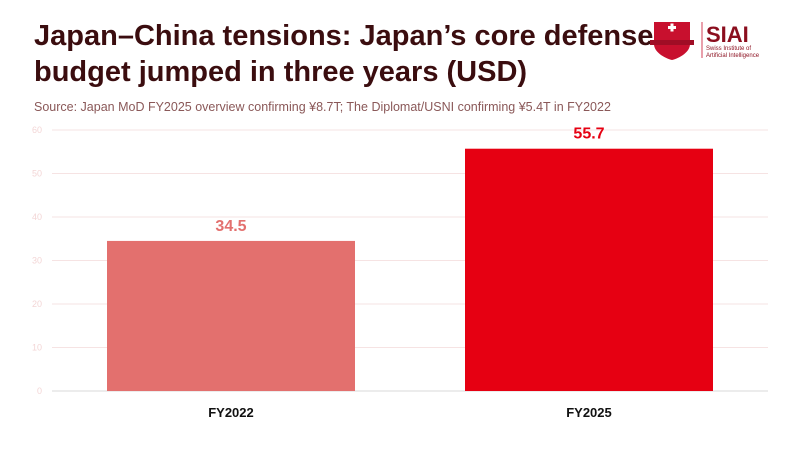 This screenshot has width=800, height=450. I want to click on y-tick-label: 20, so click(37, 304).